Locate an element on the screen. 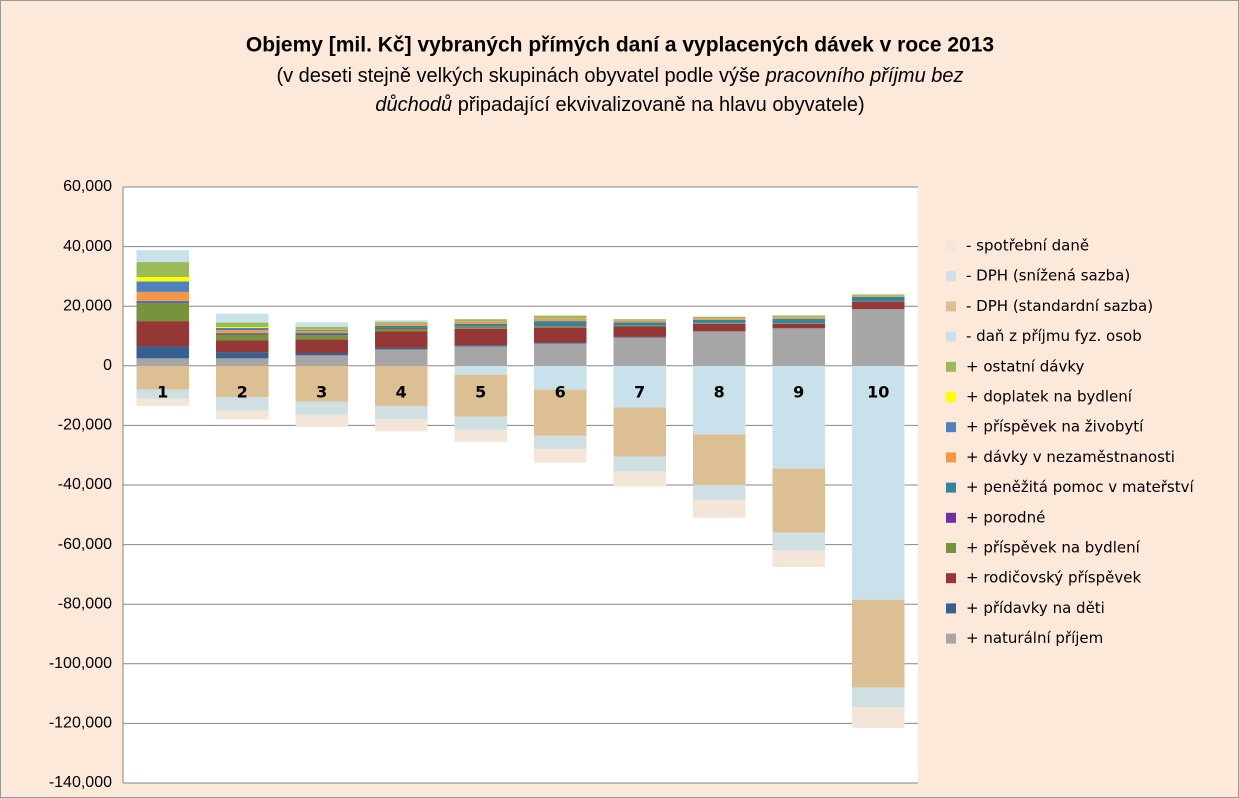 This screenshot has height=798, width=1239. category-label: 6 is located at coordinates (560, 391).